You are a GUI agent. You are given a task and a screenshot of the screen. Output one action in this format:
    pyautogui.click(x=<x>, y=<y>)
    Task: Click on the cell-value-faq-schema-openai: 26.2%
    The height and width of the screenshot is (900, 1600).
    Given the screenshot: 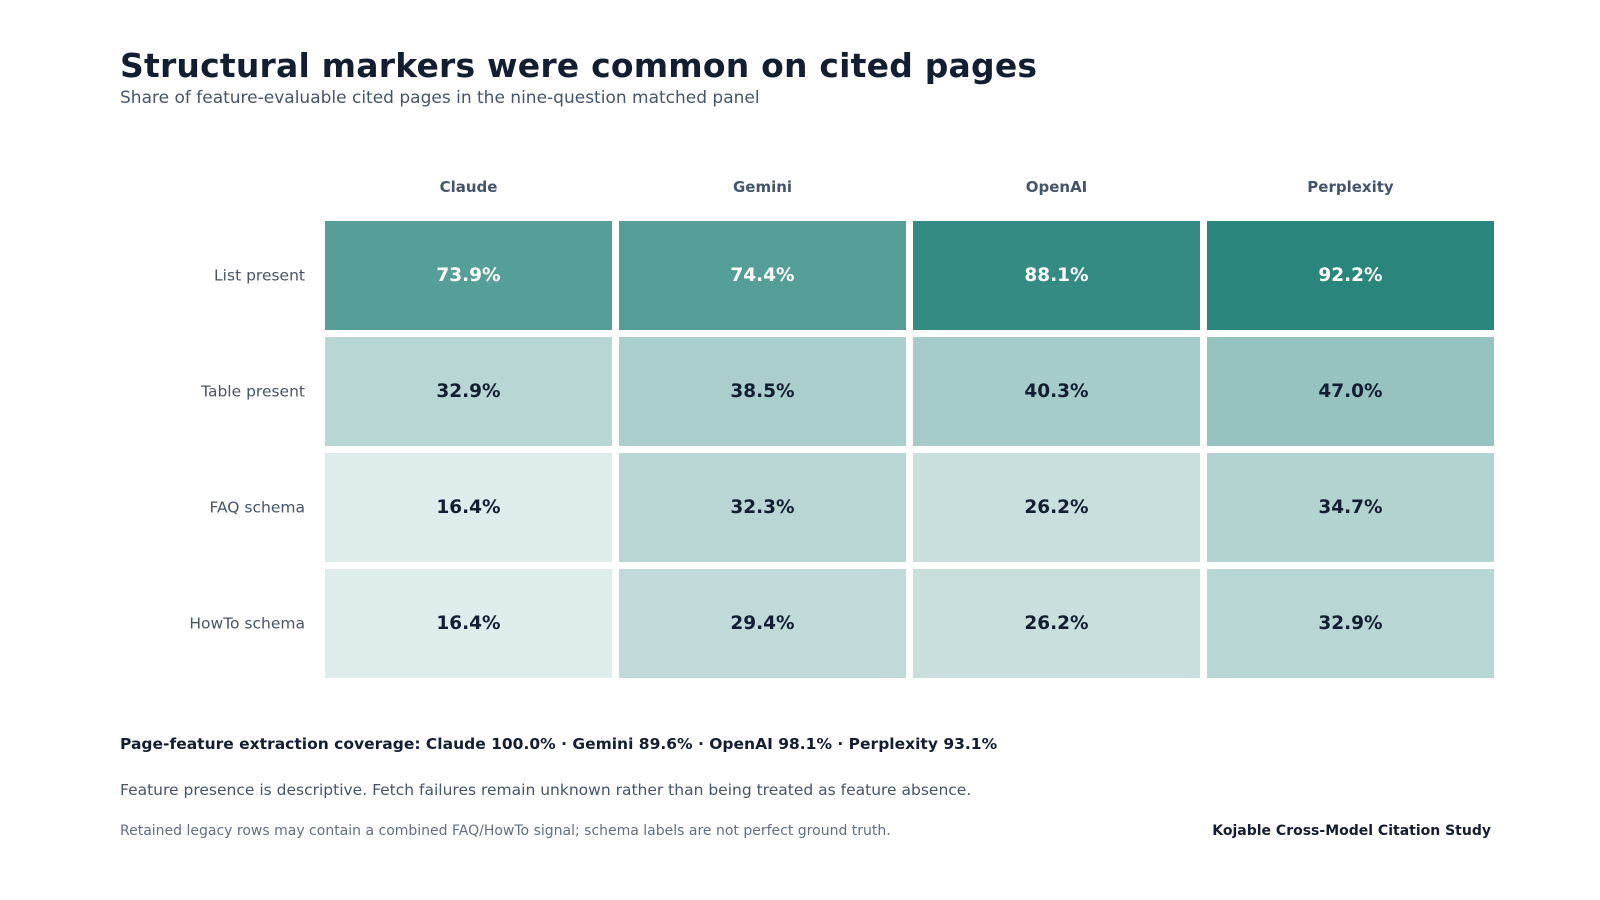 What is the action you would take?
    pyautogui.click(x=1056, y=507)
    